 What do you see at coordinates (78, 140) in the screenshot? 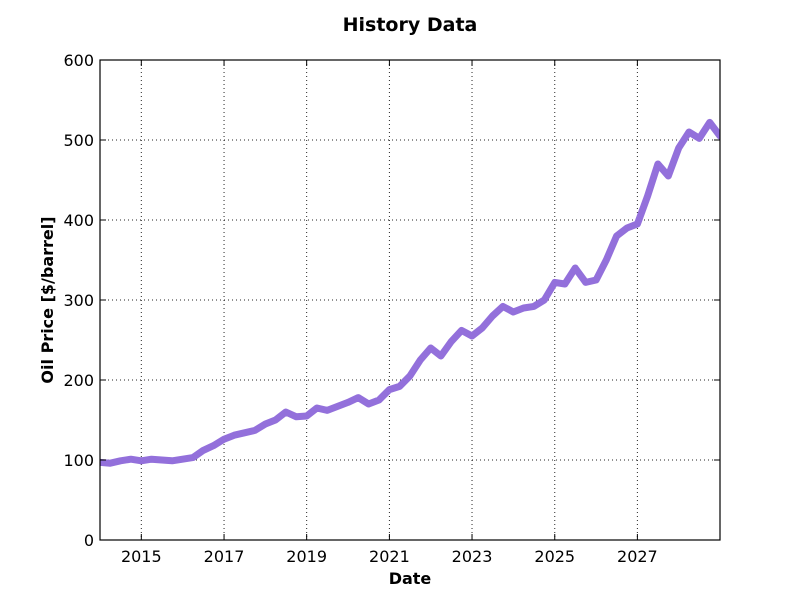
I see `y-tick-label: 500` at bounding box center [78, 140].